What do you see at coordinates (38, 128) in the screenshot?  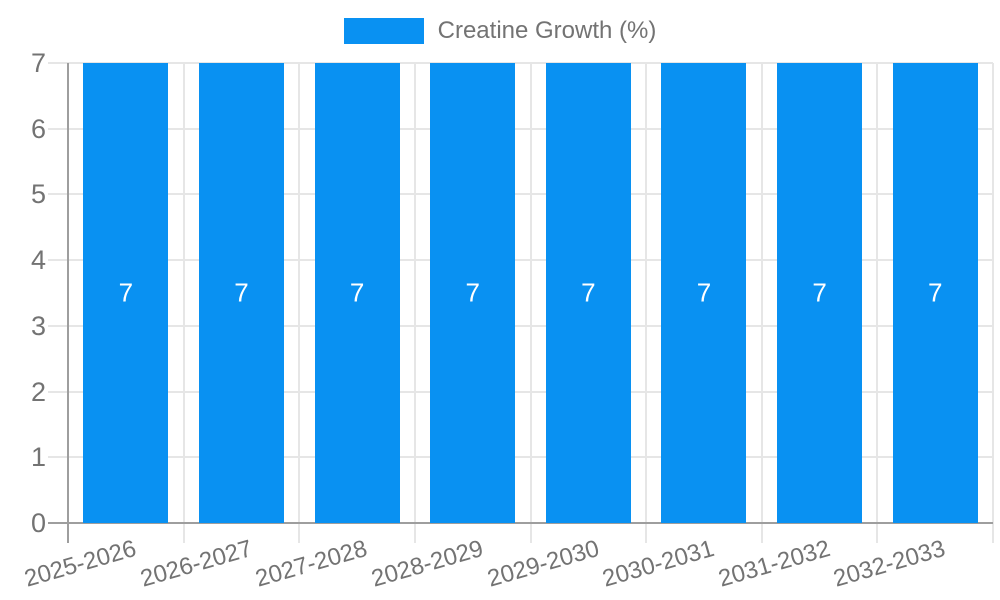 I see `y-tick-label: 6` at bounding box center [38, 128].